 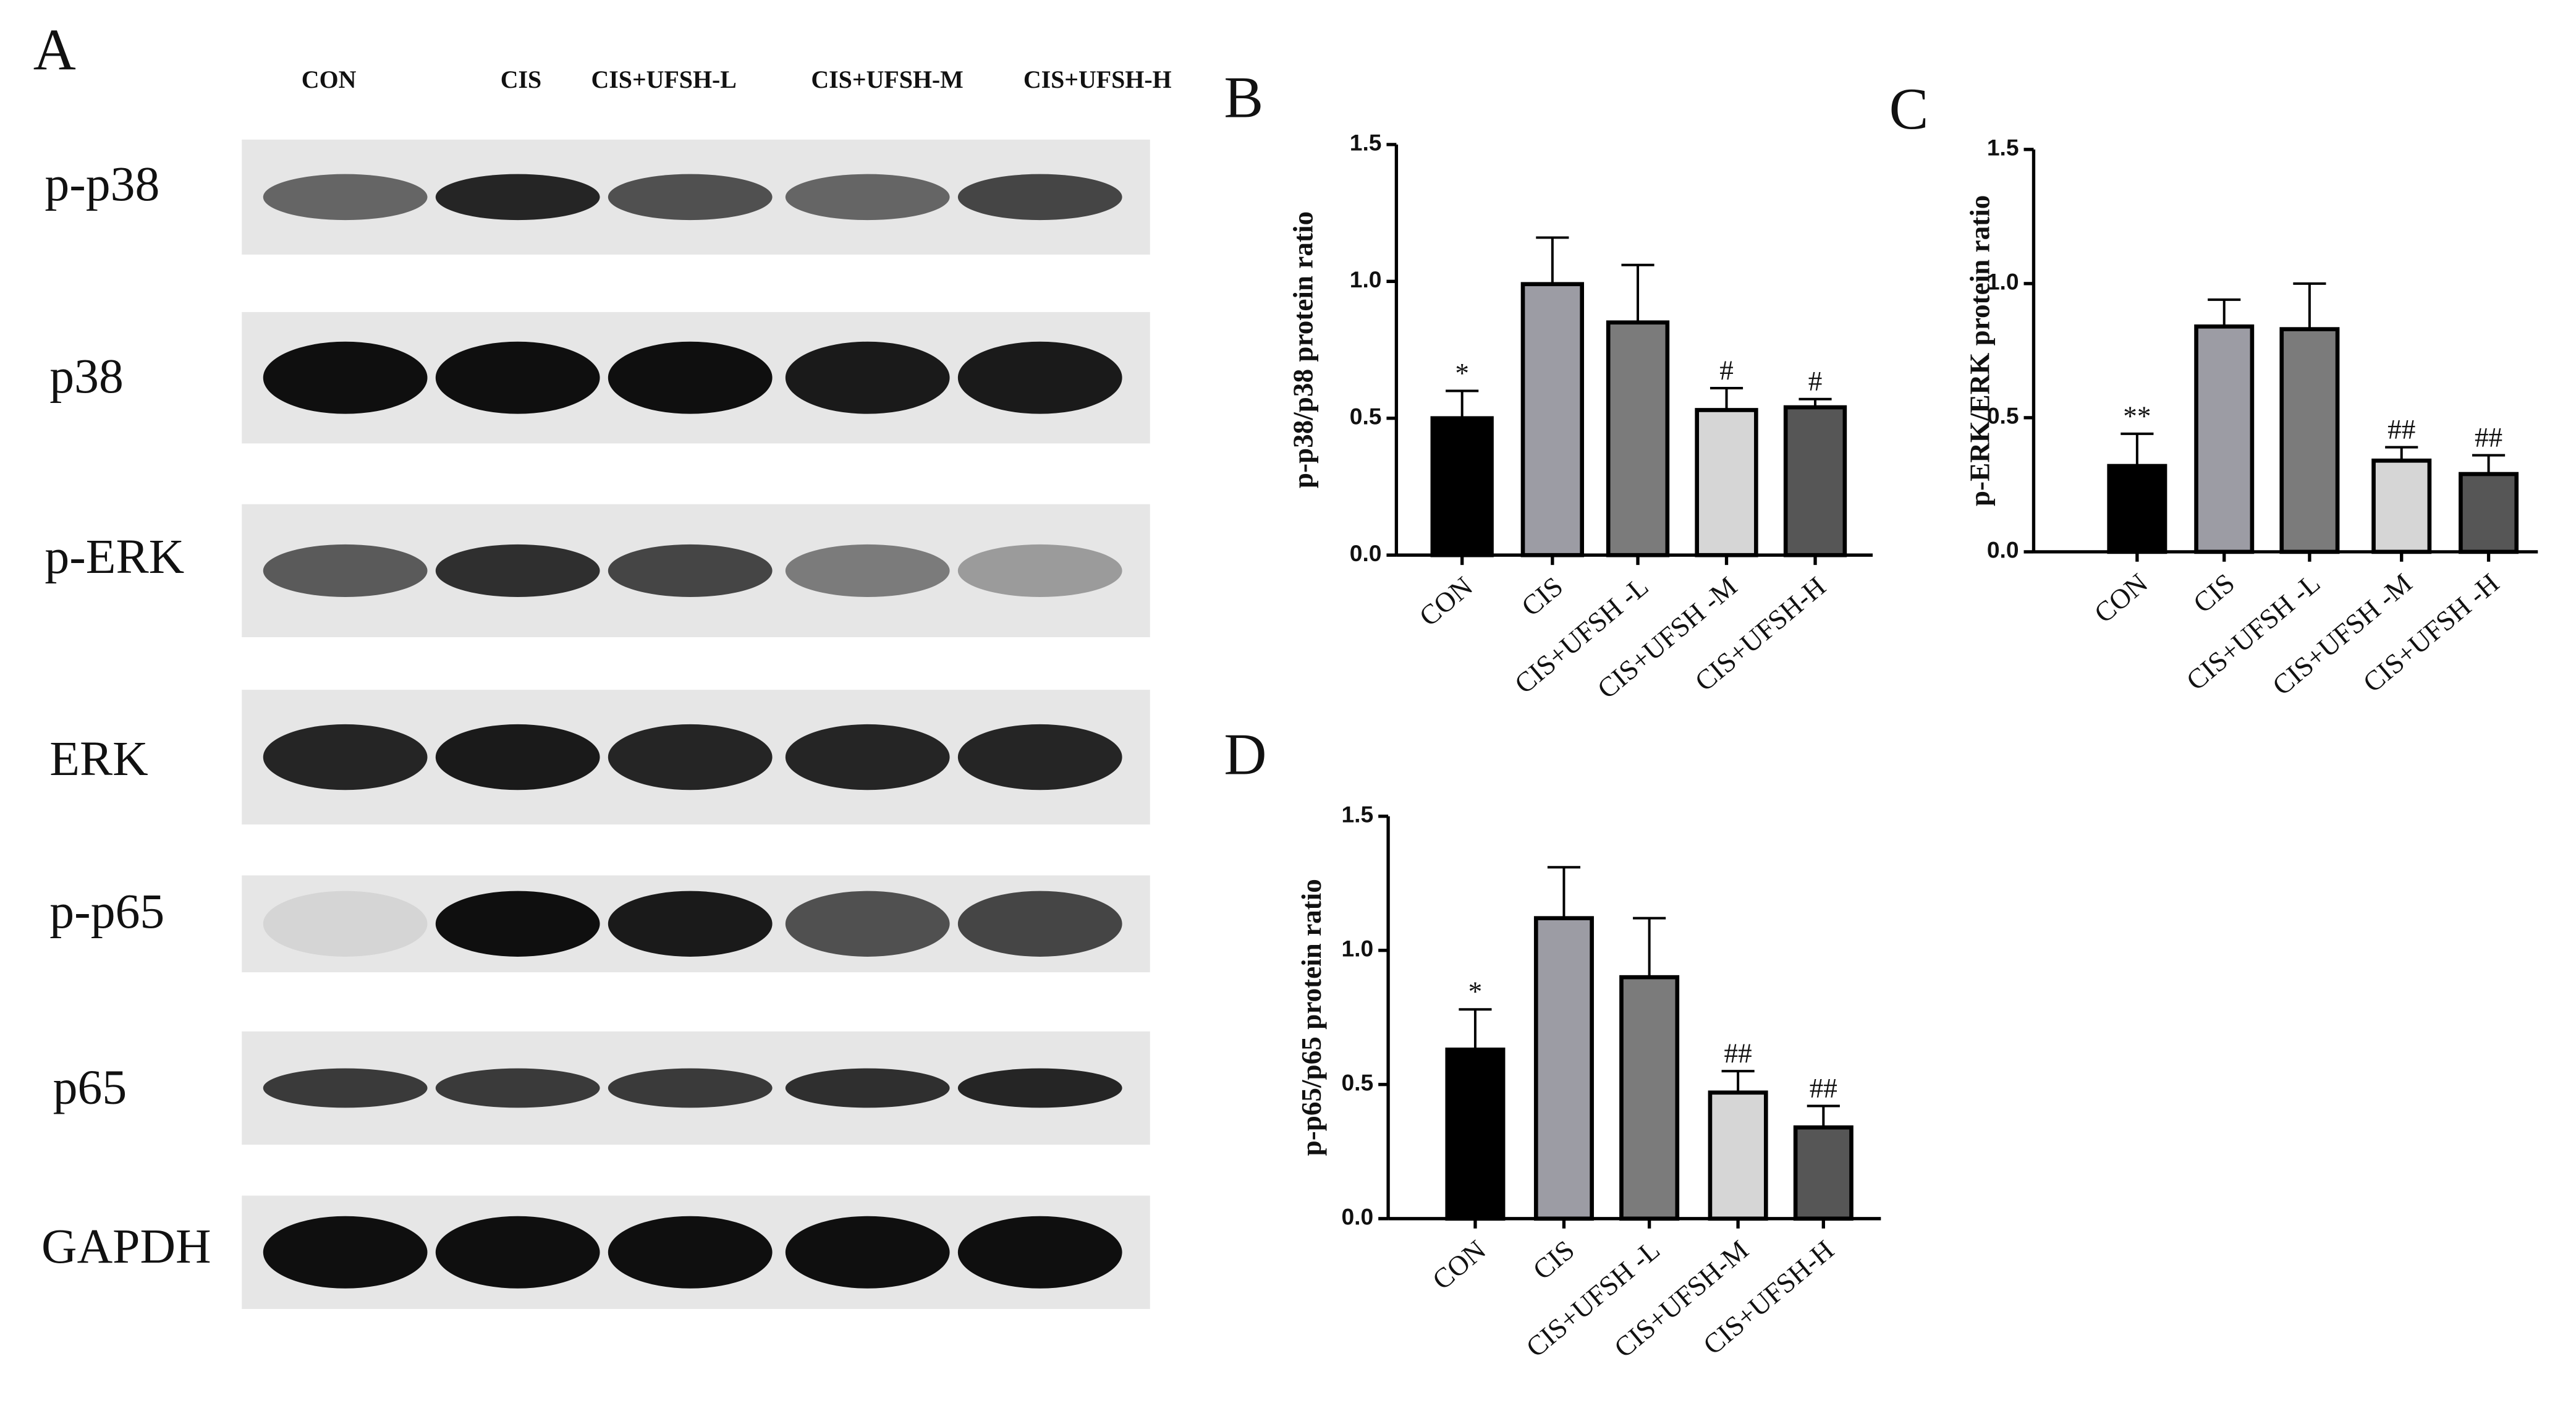 I want to click on protein-label: p65, so click(x=90, y=1087).